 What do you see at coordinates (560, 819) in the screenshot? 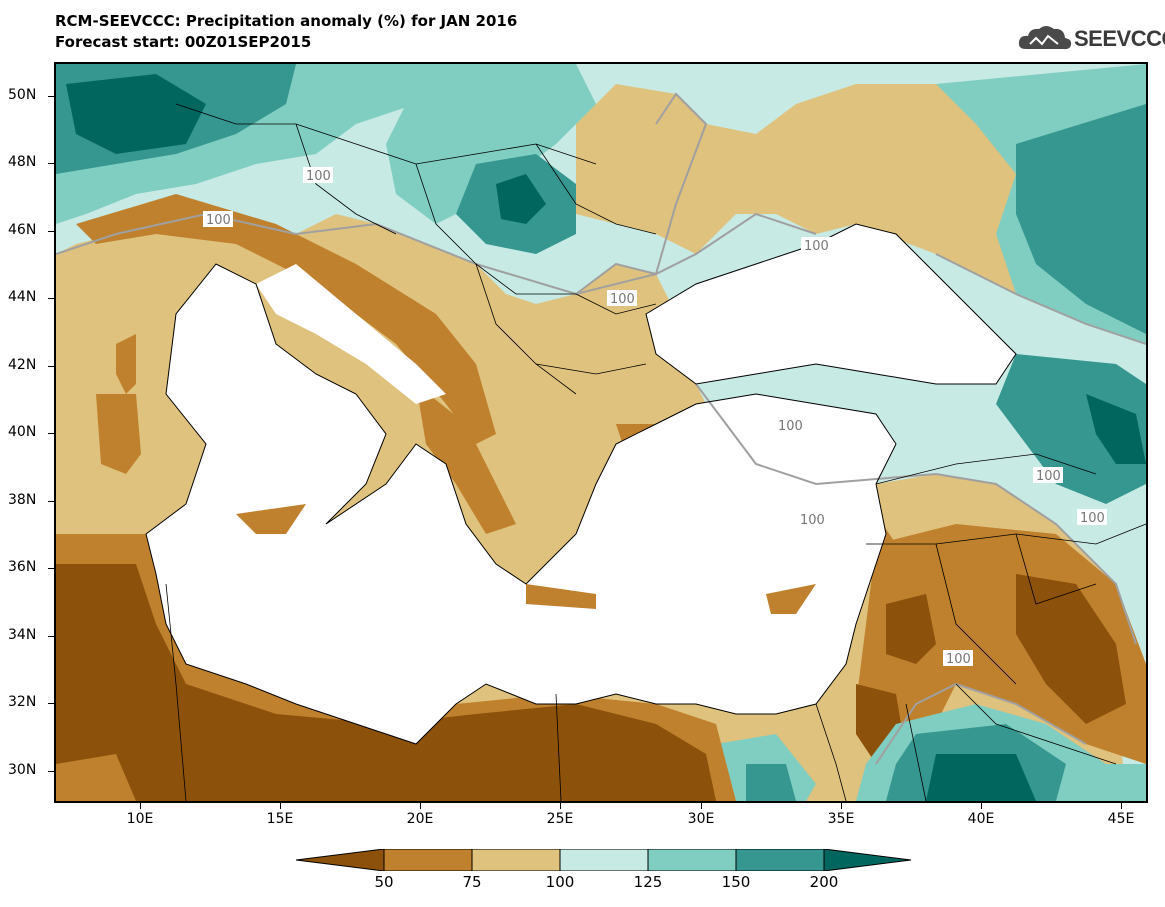
I see `lon-label: 25E` at bounding box center [560, 819].